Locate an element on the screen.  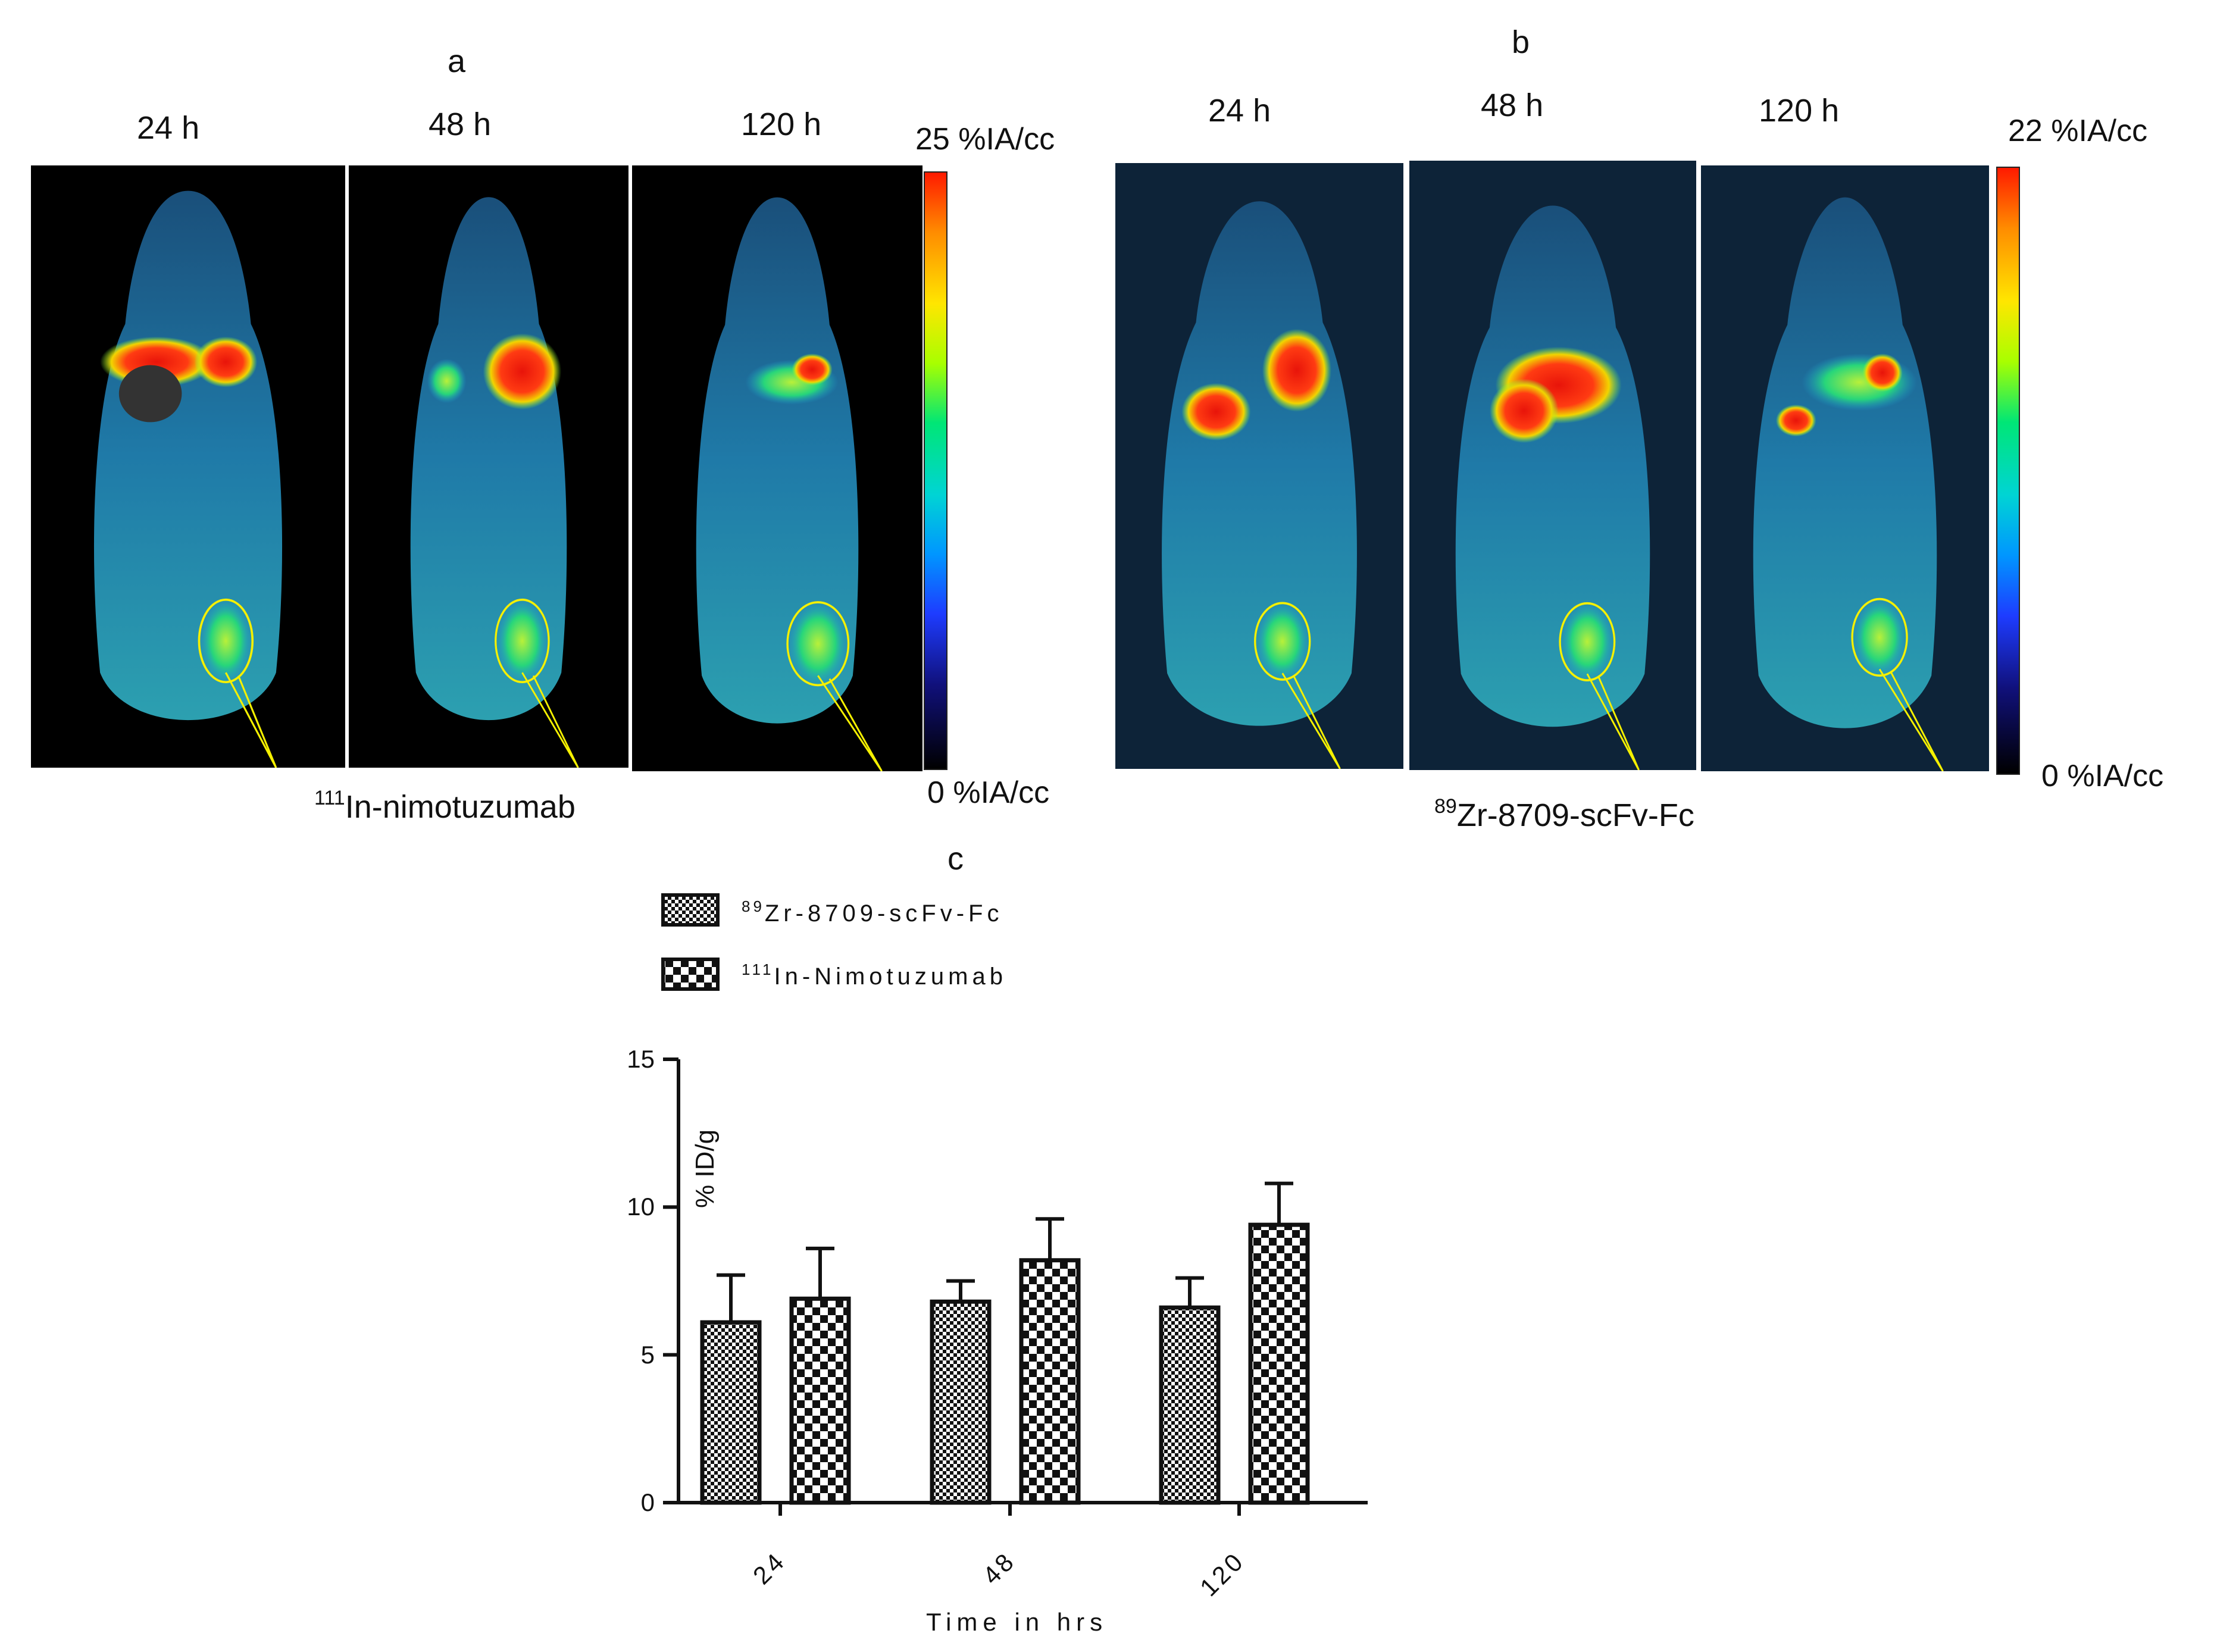
scan-b-120h is located at coordinates (1845, 468).